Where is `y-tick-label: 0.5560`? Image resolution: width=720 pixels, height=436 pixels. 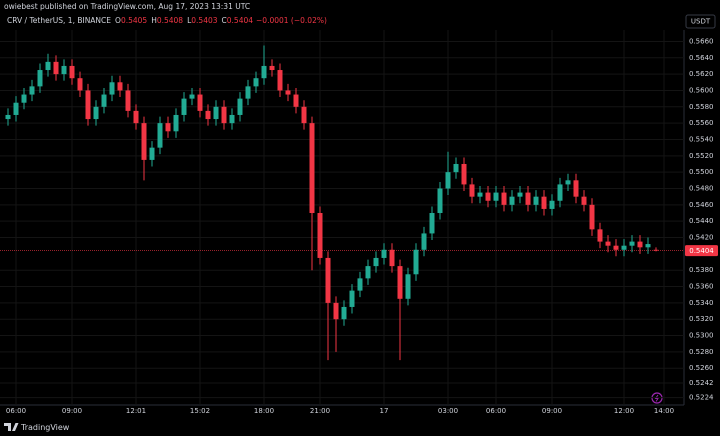
y-tick-label: 0.5560 is located at coordinates (701, 123).